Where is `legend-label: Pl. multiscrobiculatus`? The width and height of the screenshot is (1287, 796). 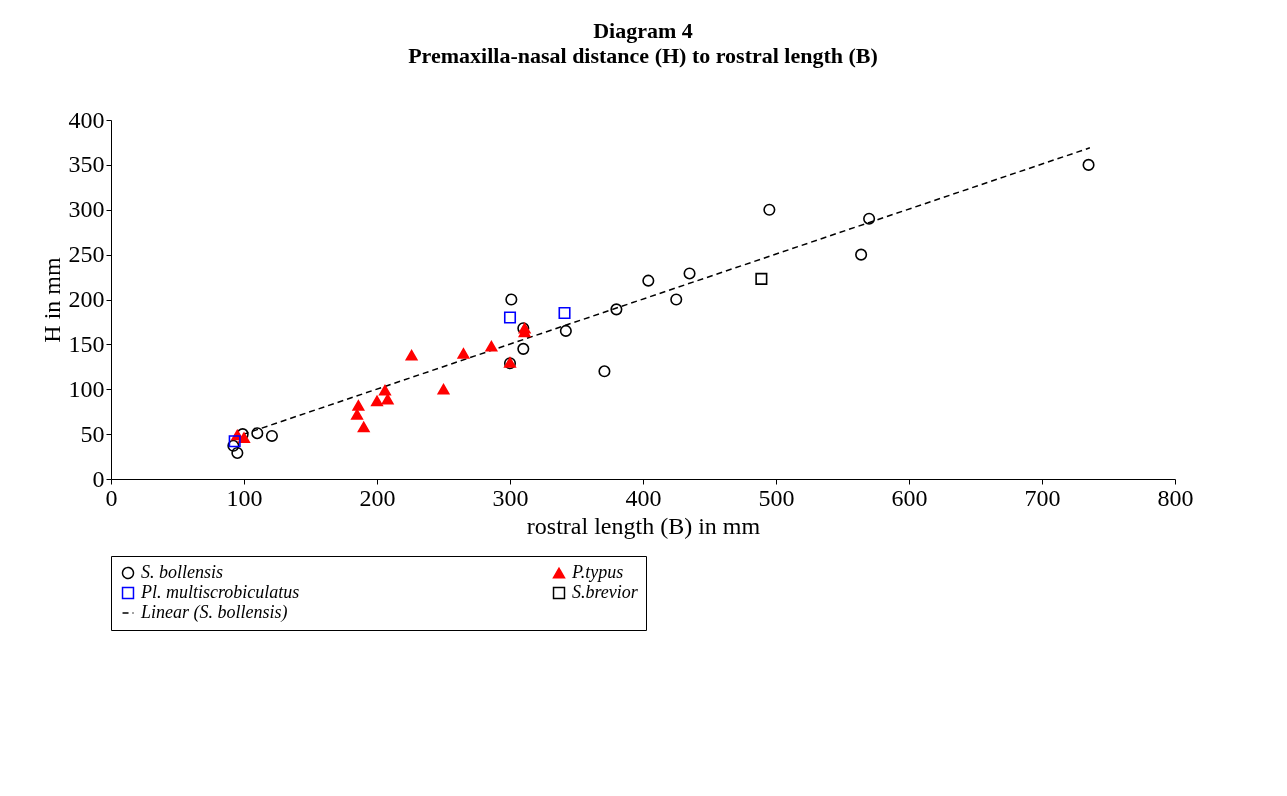
legend-label: Pl. multiscrobiculatus is located at coordinates (220, 592).